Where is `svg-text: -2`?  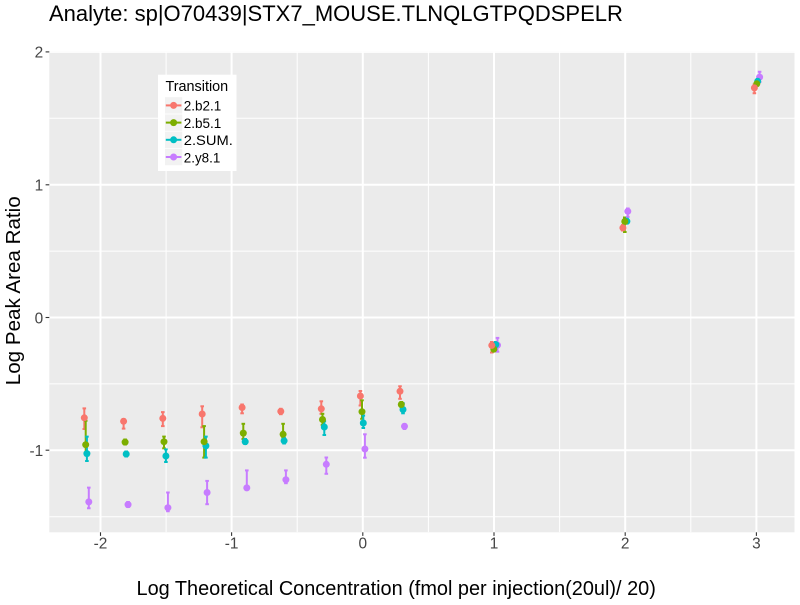
svg-text: -2 is located at coordinates (101, 544).